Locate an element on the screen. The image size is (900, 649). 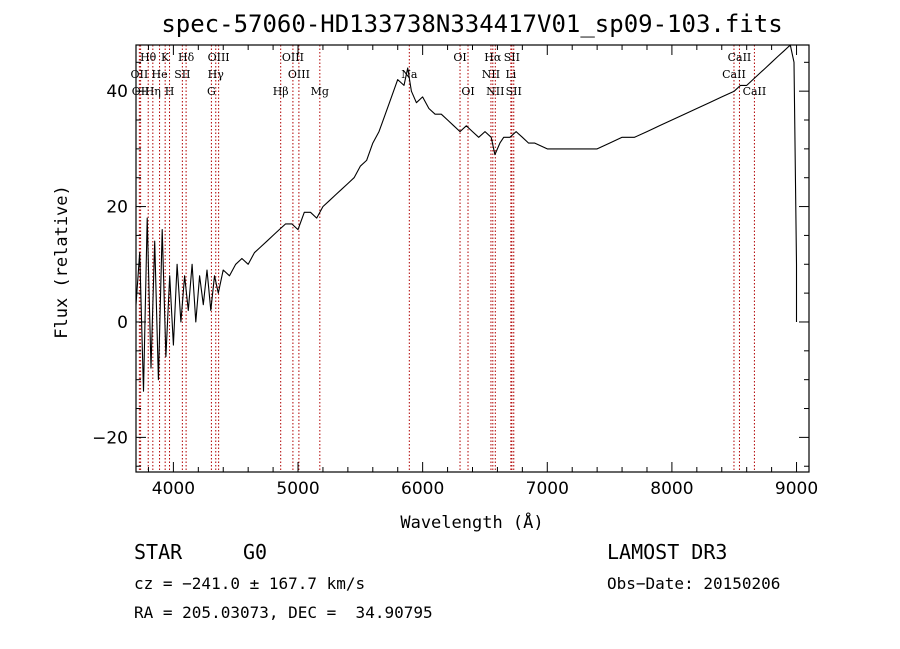
y-tick-label: 0 is located at coordinates (122, 323).